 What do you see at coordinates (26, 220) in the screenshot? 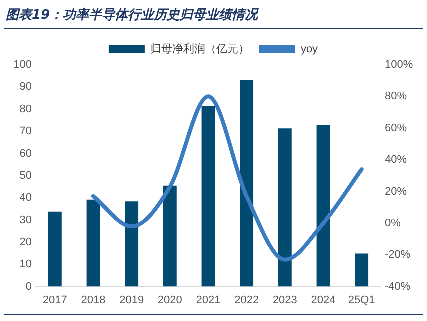
I see `y-tick-label: 30` at bounding box center [26, 220].